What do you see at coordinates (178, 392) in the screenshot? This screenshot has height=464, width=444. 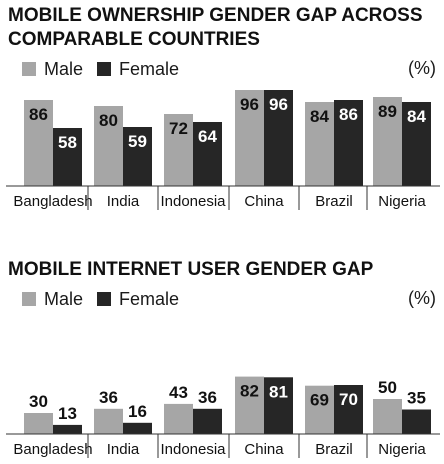 I see `value-label-male-indonesia: 43` at bounding box center [178, 392].